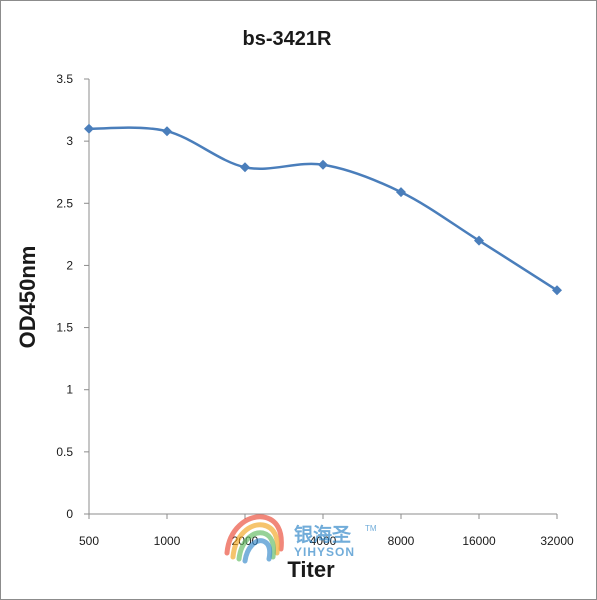  Describe the element at coordinates (254, 539) in the screenshot. I see `yihyson-logo-icon` at that location.